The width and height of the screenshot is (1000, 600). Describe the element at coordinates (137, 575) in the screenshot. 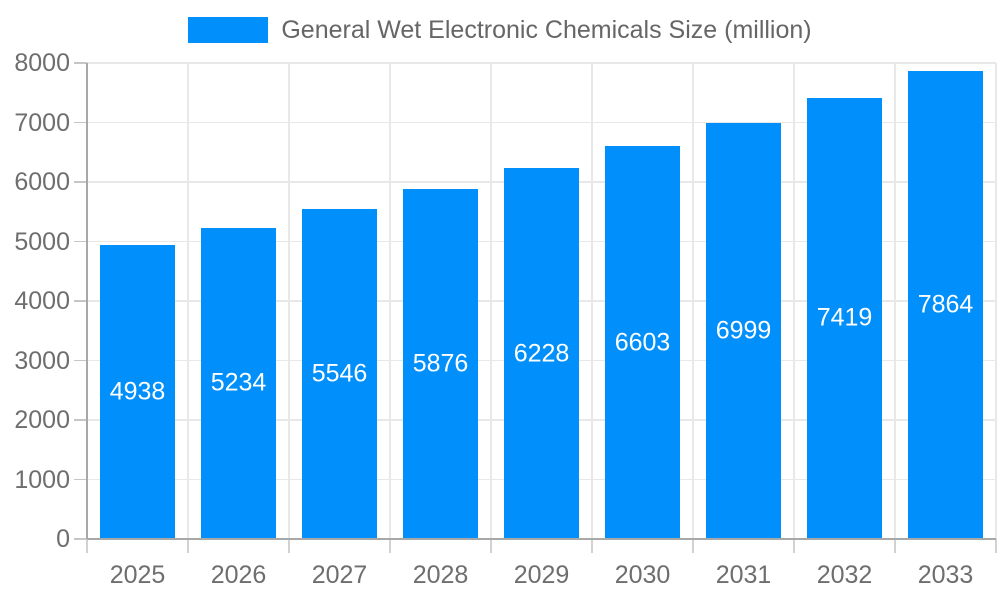

I see `x-axis-label: 2025` at that location.